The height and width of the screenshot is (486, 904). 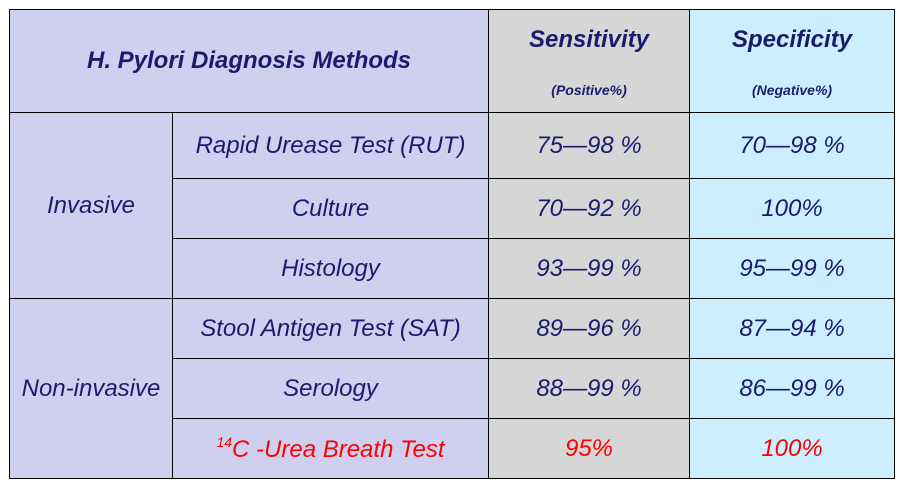 What do you see at coordinates (589, 90) in the screenshot?
I see `sensitivity-subtitle: (Positive%)` at bounding box center [589, 90].